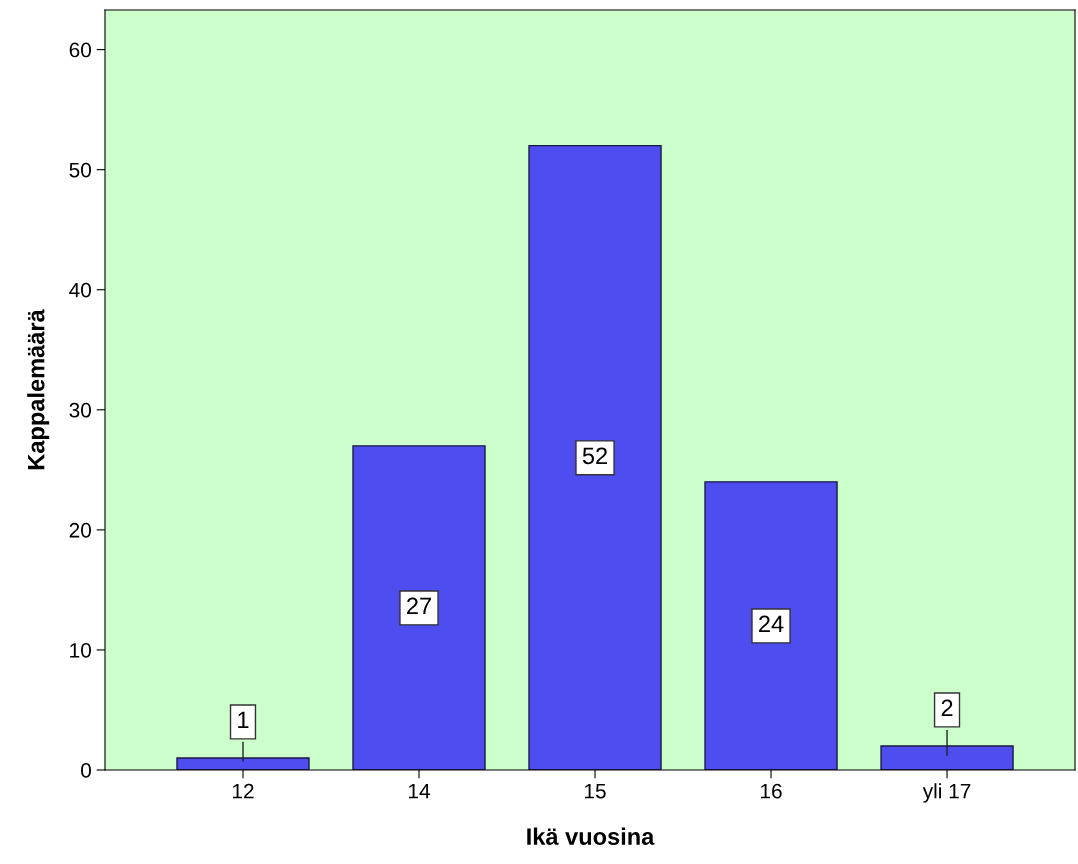 This screenshot has height=864, width=1078. Describe the element at coordinates (80, 290) in the screenshot. I see `y-tick-label: 40` at that location.